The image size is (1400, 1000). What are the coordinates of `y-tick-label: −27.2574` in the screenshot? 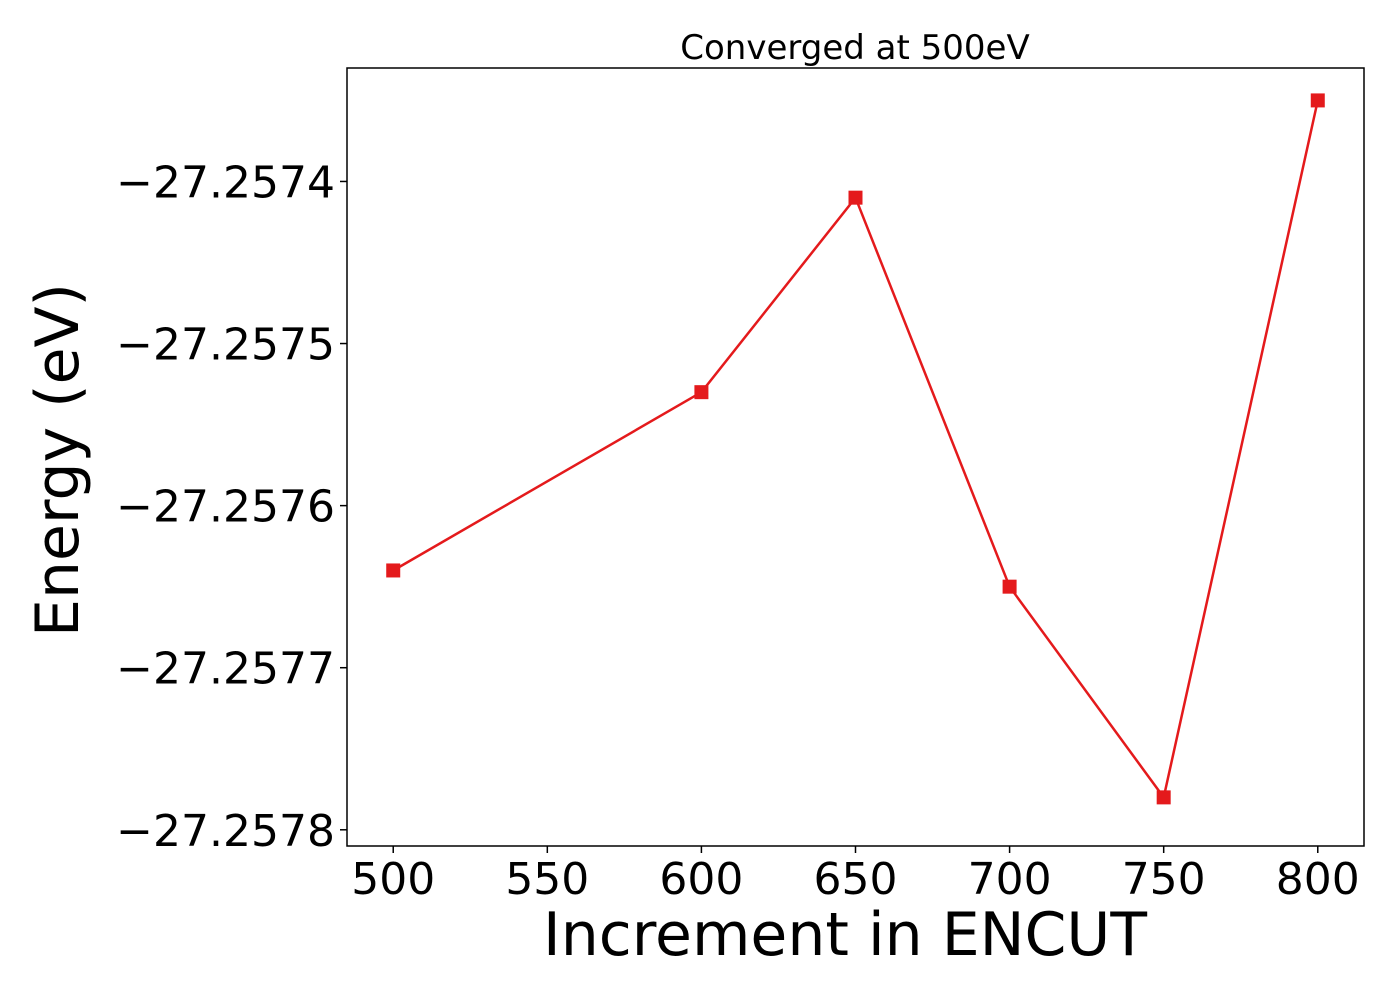 It's located at (225, 182).